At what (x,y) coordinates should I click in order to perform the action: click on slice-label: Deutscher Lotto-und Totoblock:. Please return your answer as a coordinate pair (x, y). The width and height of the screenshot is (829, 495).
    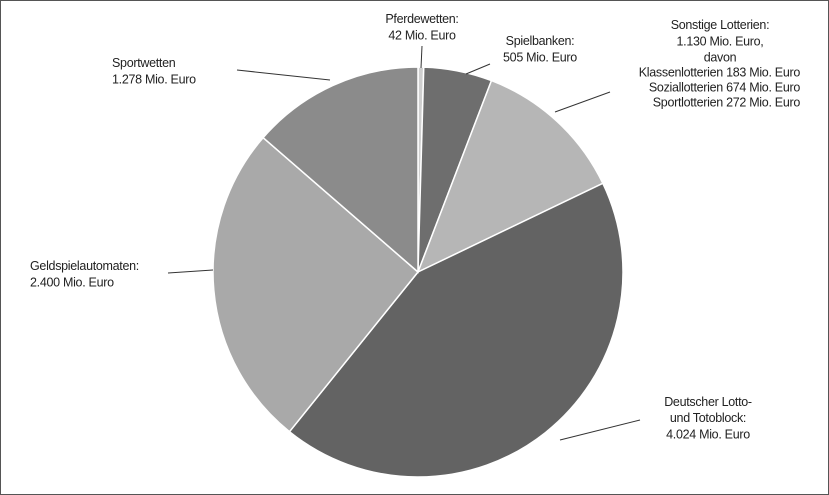
    Looking at the image, I should click on (708, 410).